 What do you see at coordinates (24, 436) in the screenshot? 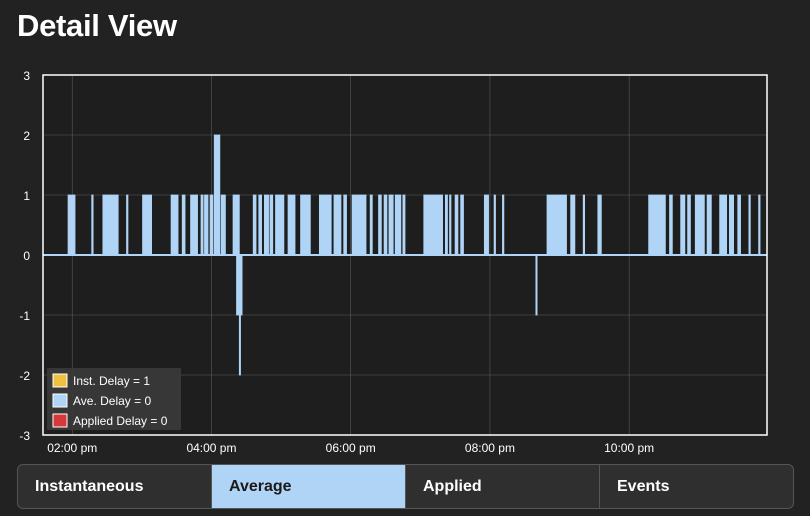
I see `y-tick-label: -3` at bounding box center [24, 436].